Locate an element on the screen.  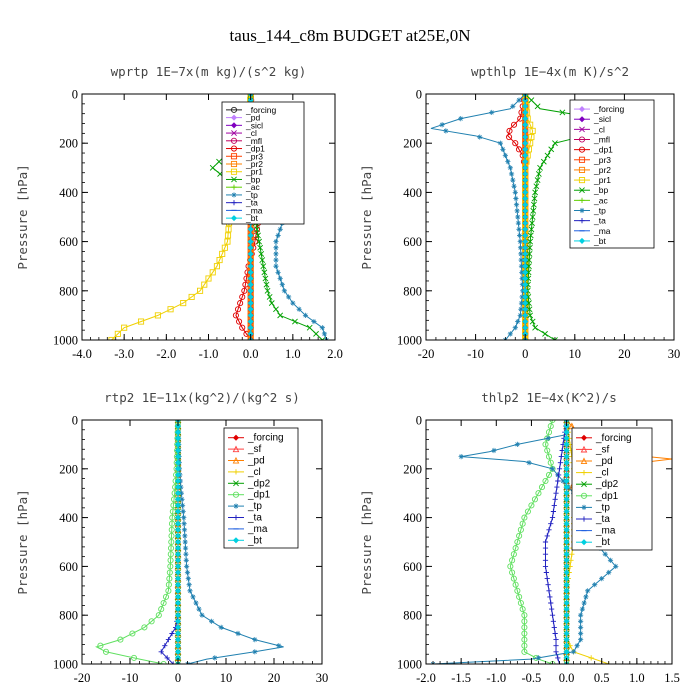
plot-frame is located at coordinates (549, 542).